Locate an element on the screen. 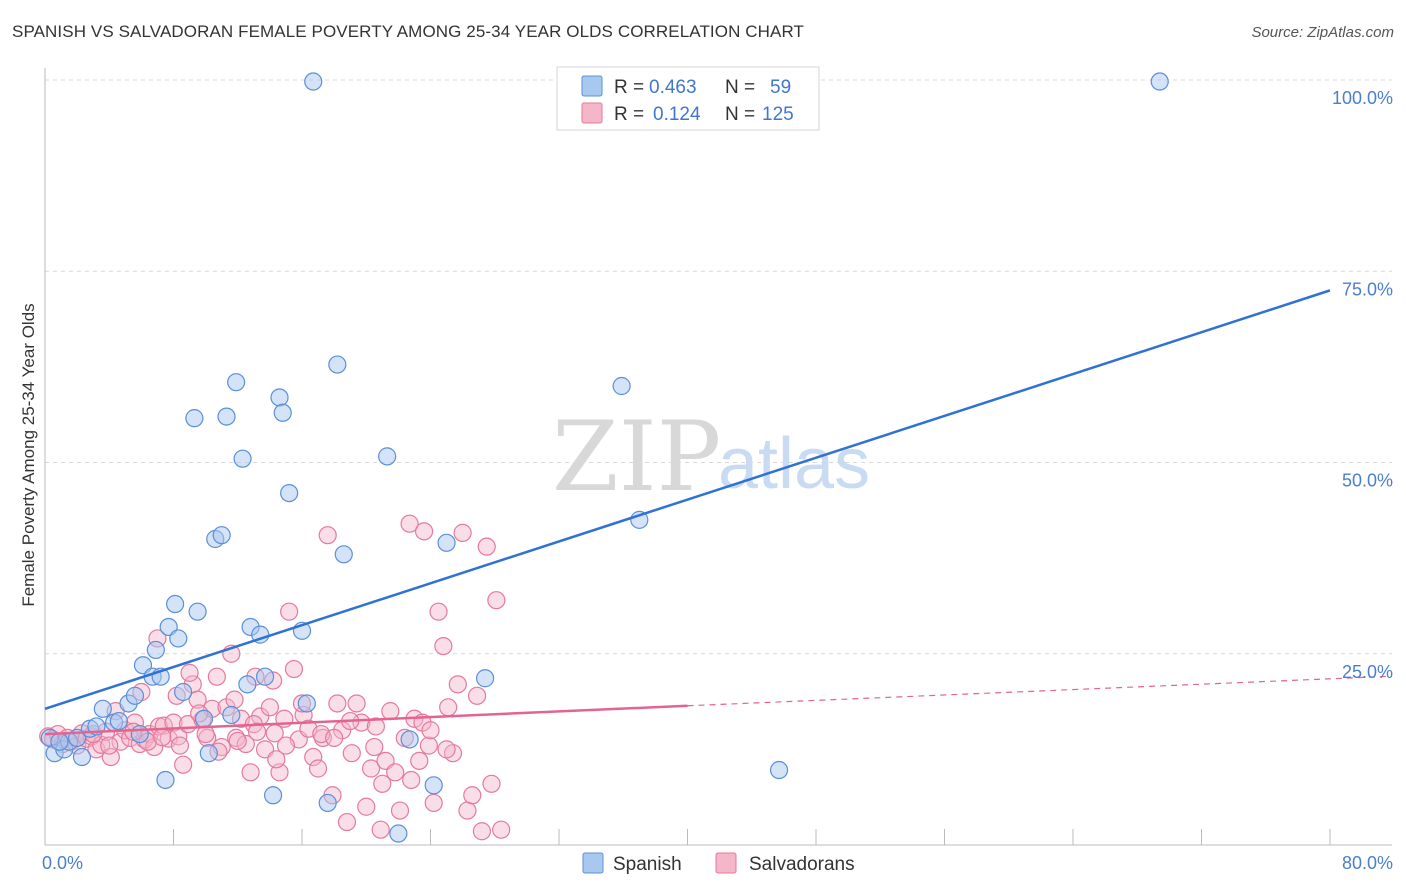  salvadoran-trend-extension is located at coordinates (1040, 691).